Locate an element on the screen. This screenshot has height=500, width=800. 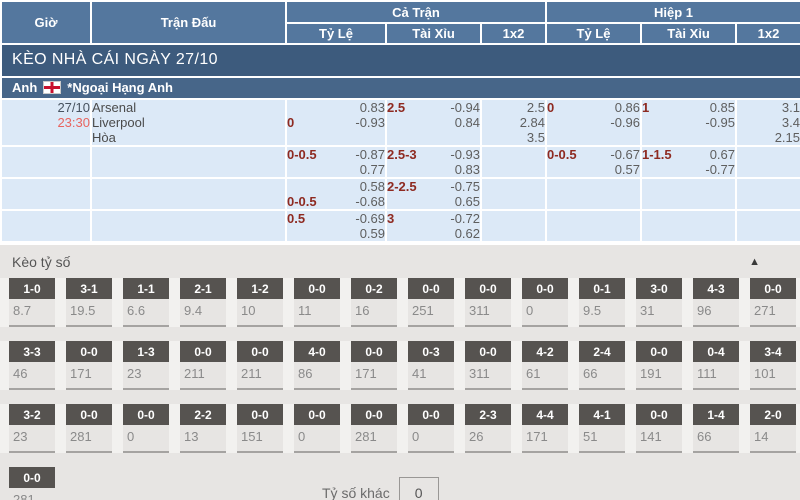
odds-value: 0.86 is located at coordinates (627, 107).